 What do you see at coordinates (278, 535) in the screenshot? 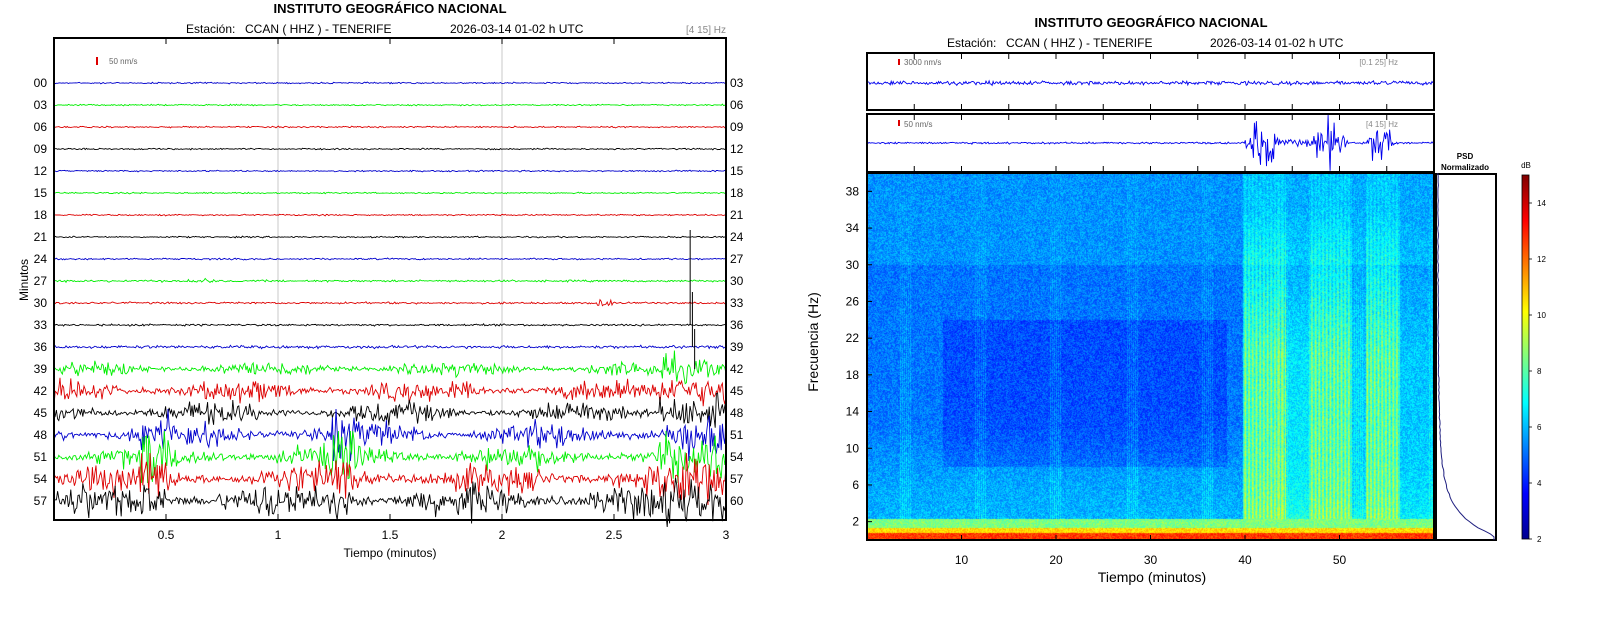
I see `helicorder-x-tick-label: 1` at bounding box center [278, 535].